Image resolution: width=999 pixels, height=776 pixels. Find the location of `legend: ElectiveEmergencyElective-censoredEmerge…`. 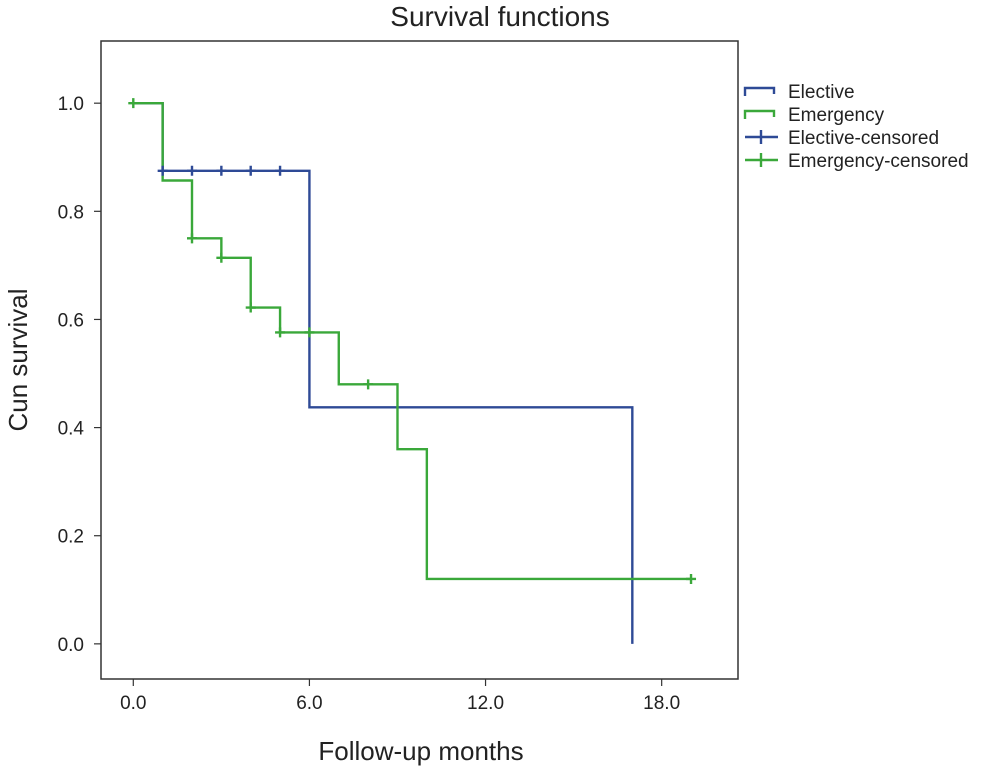

legend: ElectiveEmergencyElective-censoredEmerge… is located at coordinates (856, 127).